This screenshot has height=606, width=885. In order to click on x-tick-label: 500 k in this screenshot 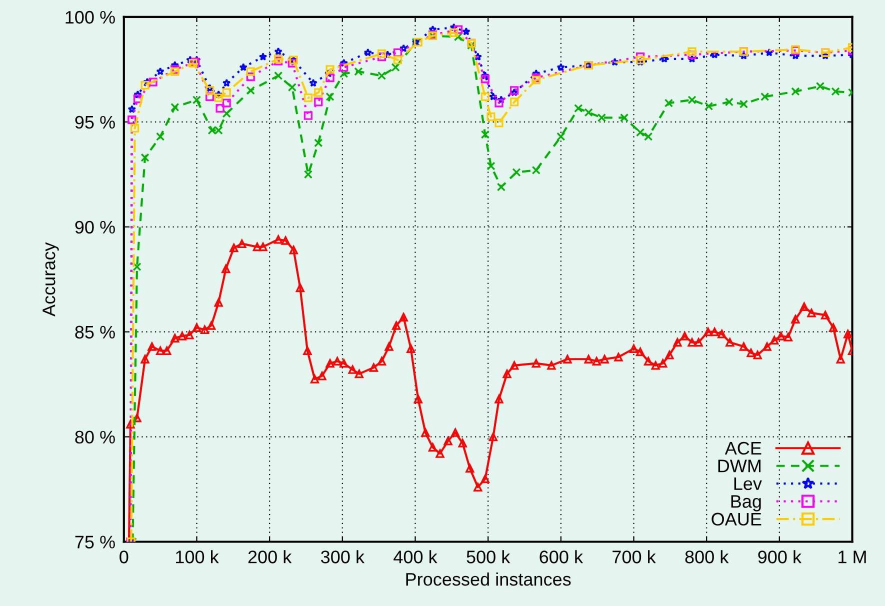, I will do `click(488, 557)`.